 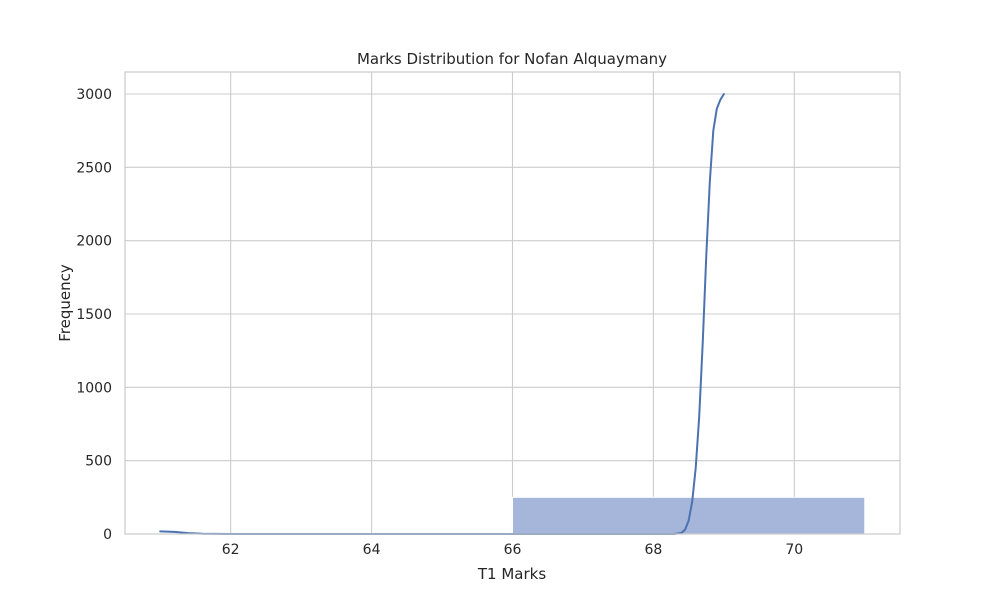 What do you see at coordinates (107, 535) in the screenshot?
I see `y-tick-label: 0` at bounding box center [107, 535].